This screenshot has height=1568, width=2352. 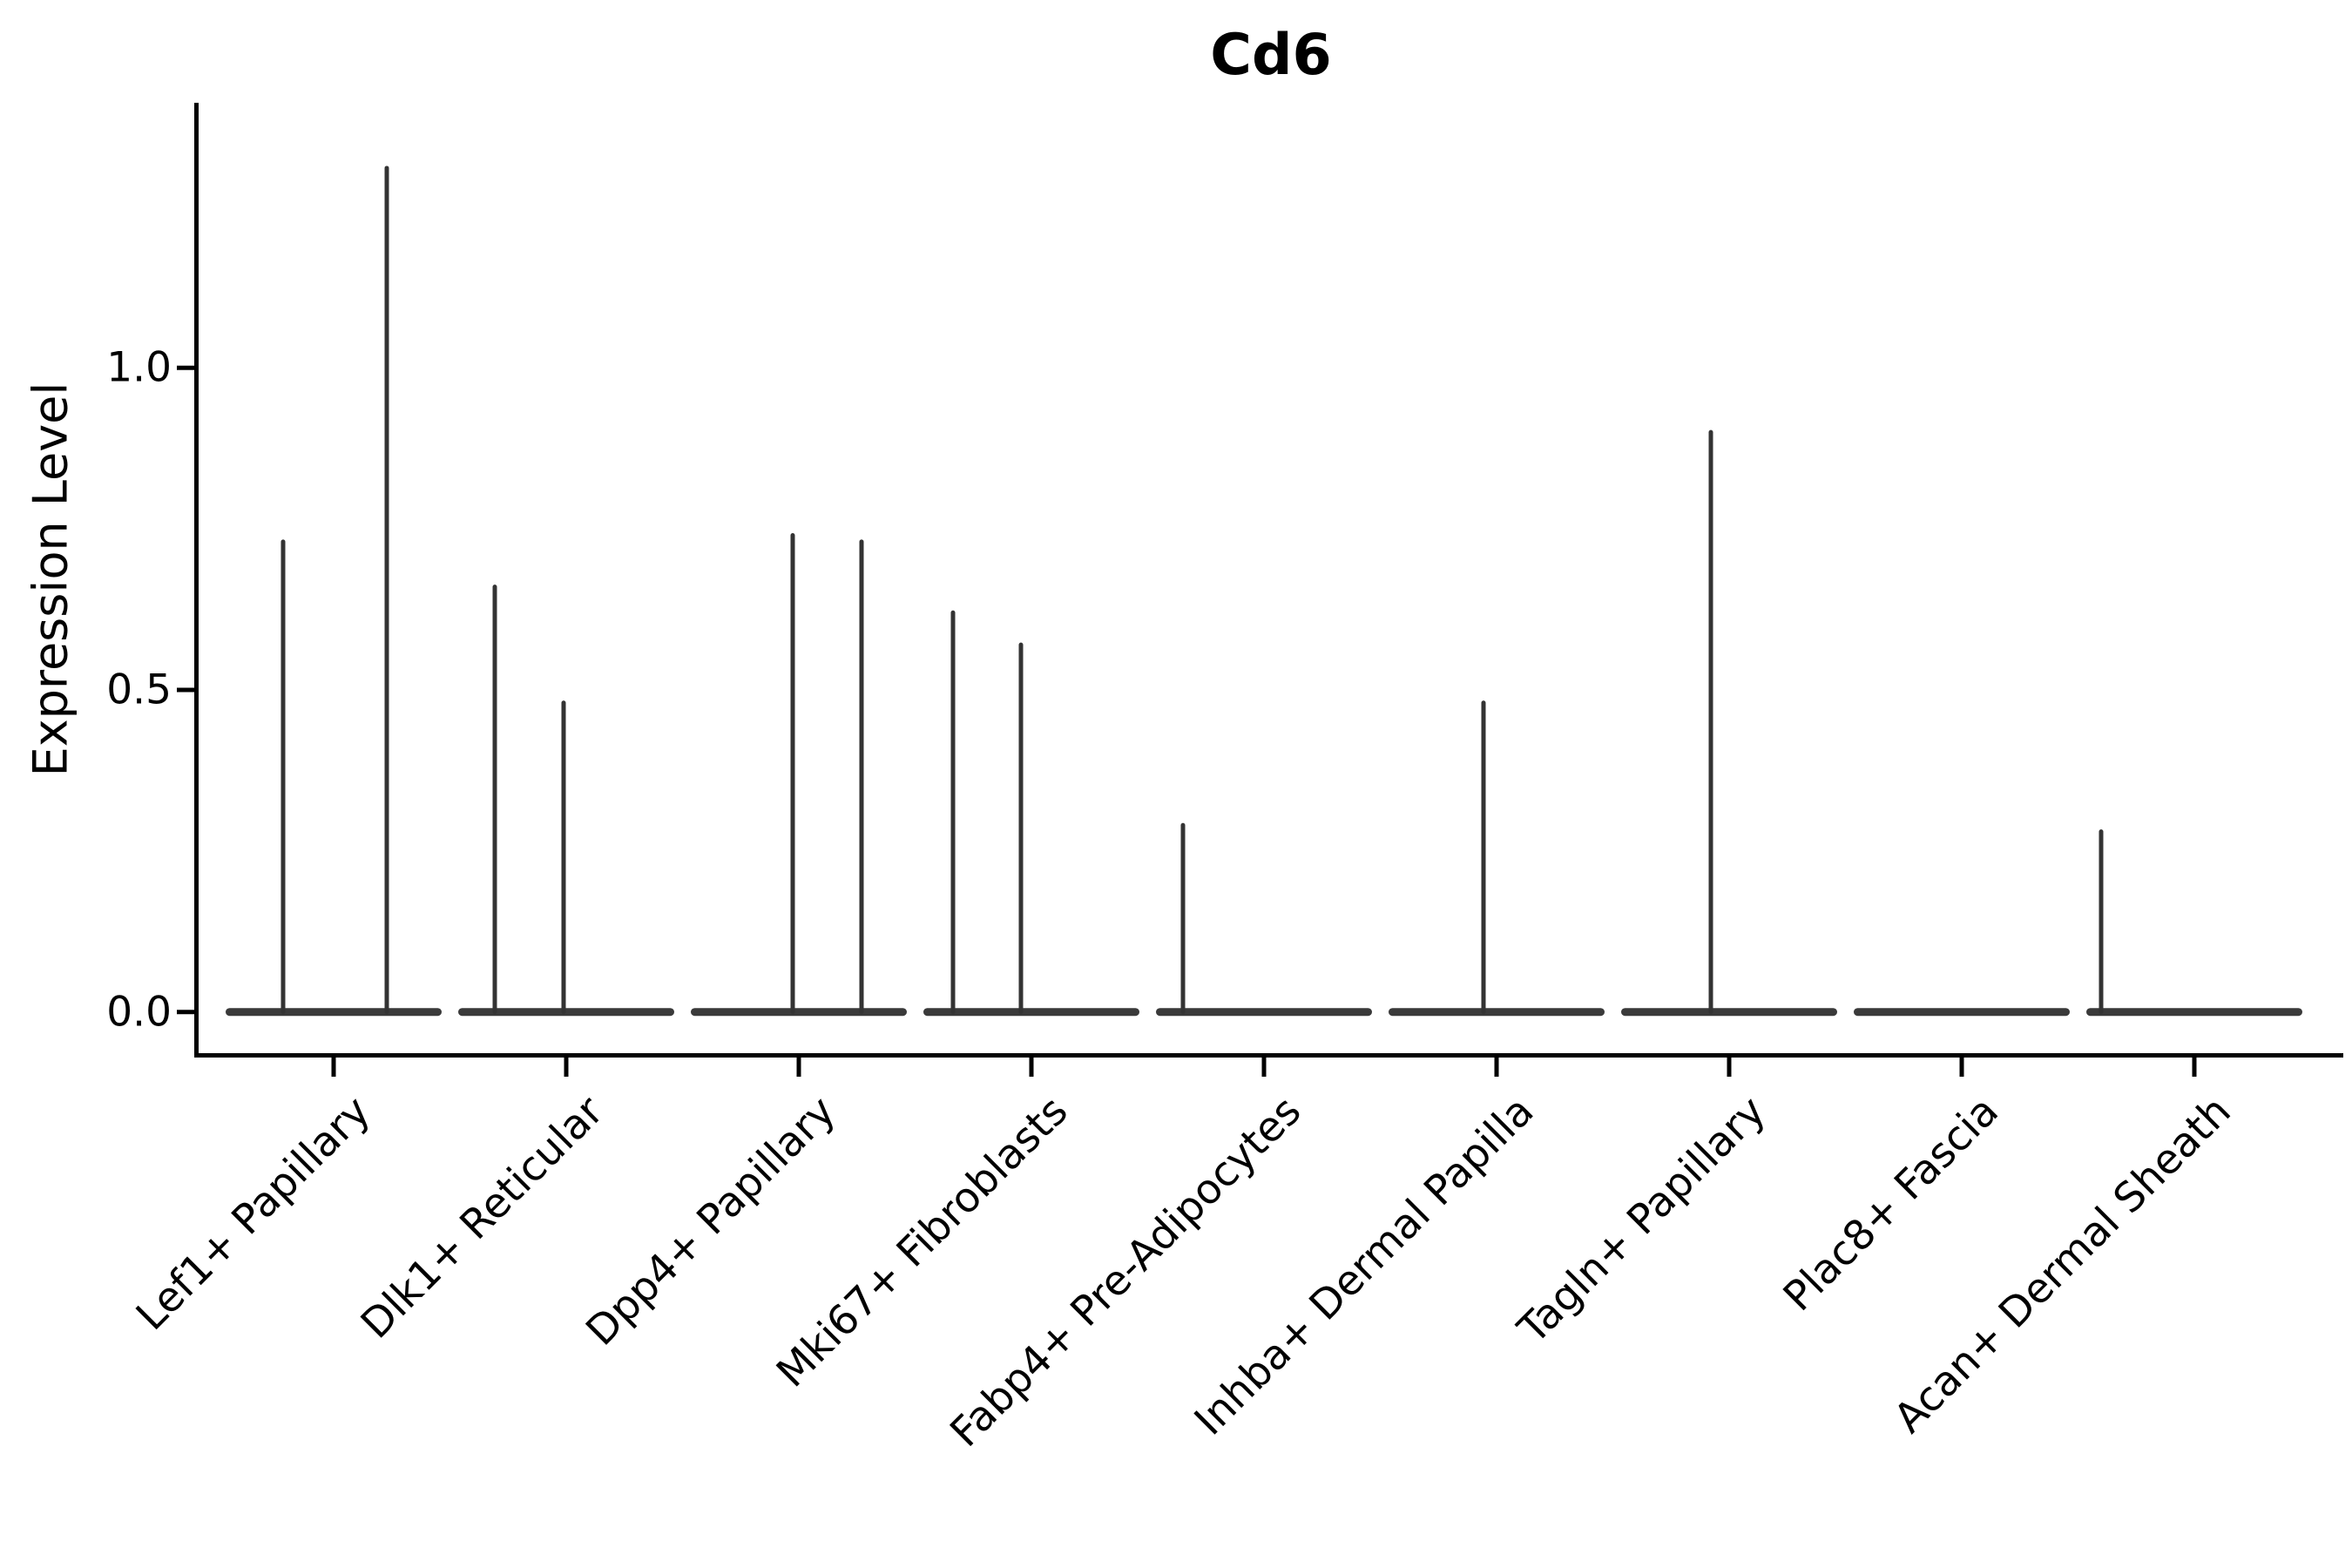 I want to click on chart-title: Cd6, so click(x=1271, y=56).